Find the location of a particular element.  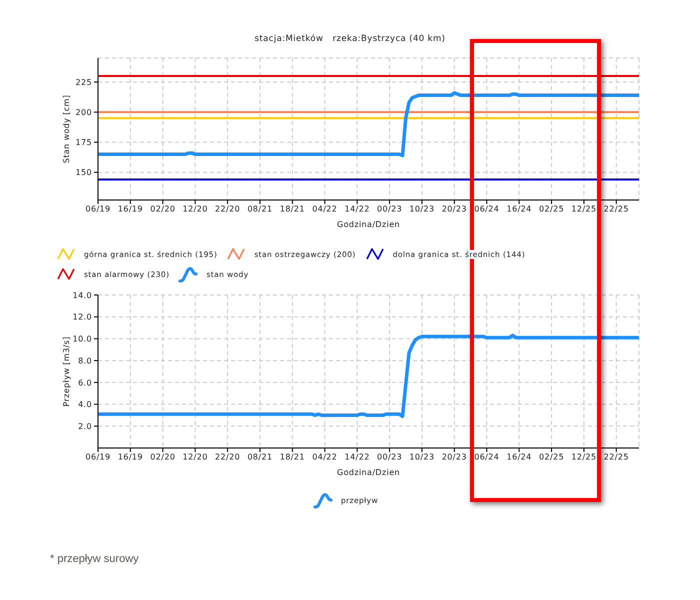

y-tick-label: 200 is located at coordinates (84, 112).